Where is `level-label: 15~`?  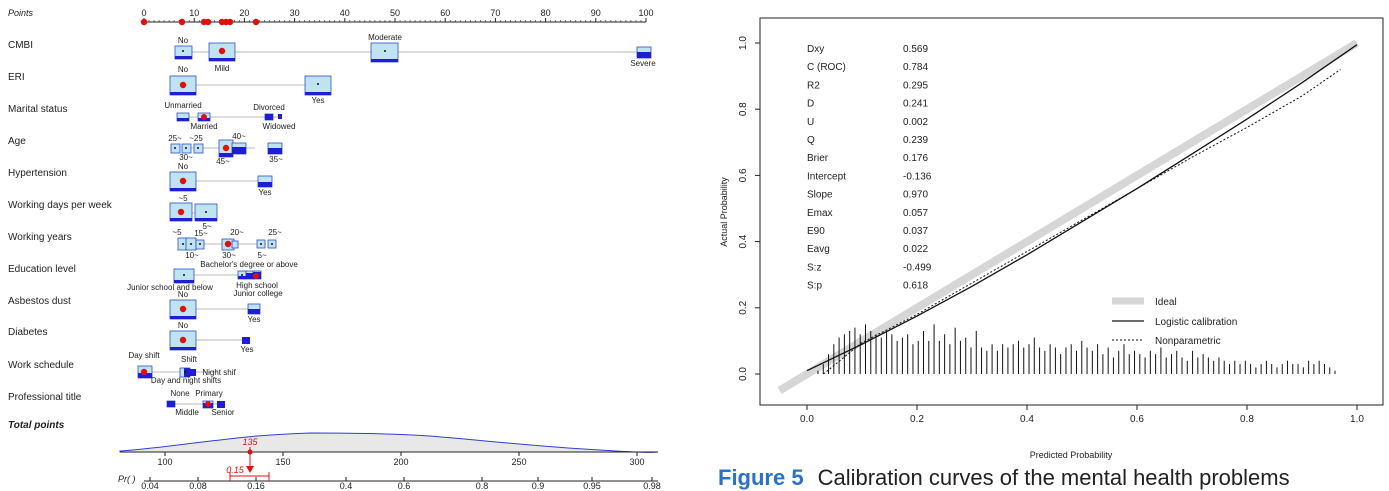 level-label: 15~ is located at coordinates (201, 233).